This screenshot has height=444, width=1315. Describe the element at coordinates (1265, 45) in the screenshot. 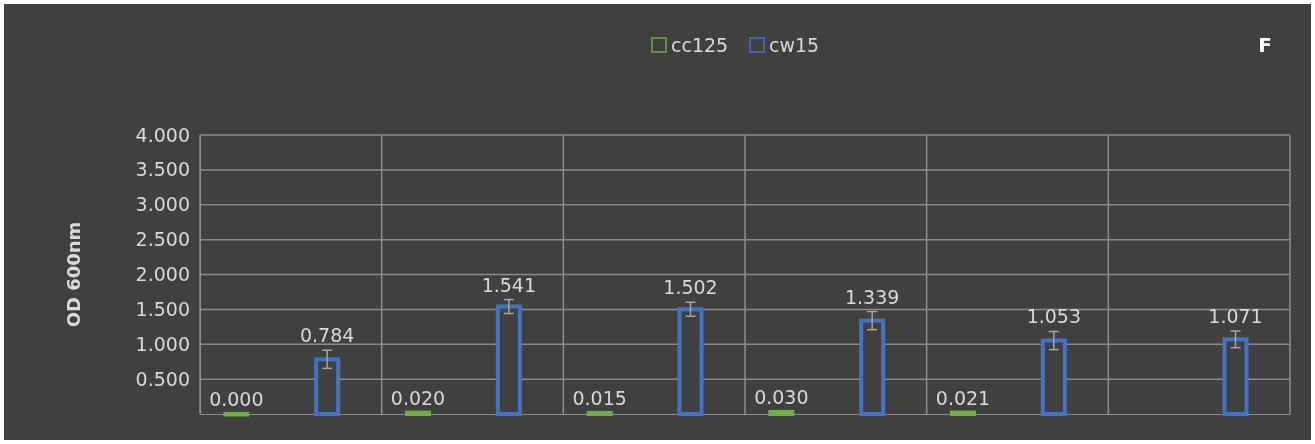

I see `text: F` at that location.